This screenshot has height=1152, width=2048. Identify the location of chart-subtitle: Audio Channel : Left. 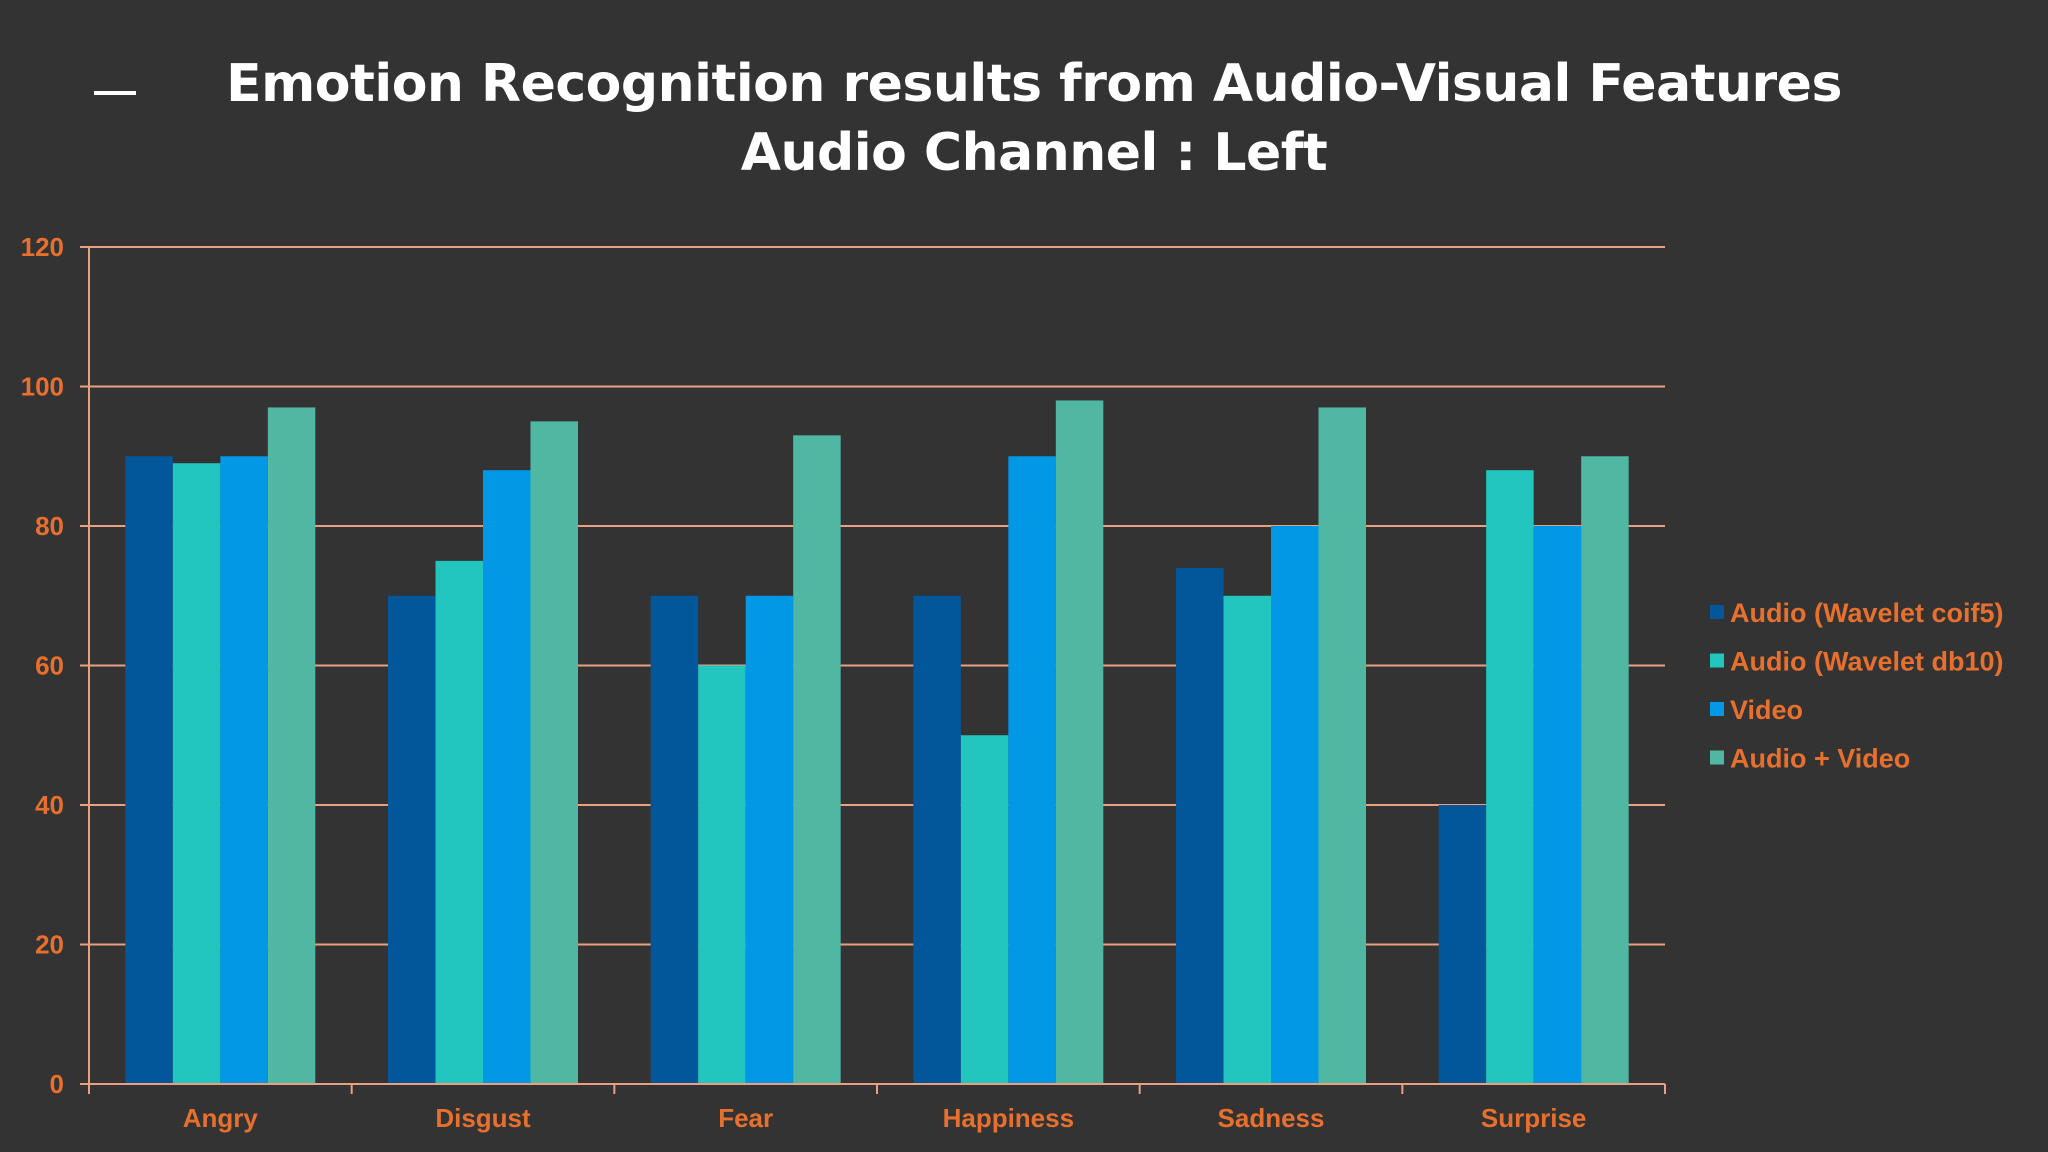
(1034, 153).